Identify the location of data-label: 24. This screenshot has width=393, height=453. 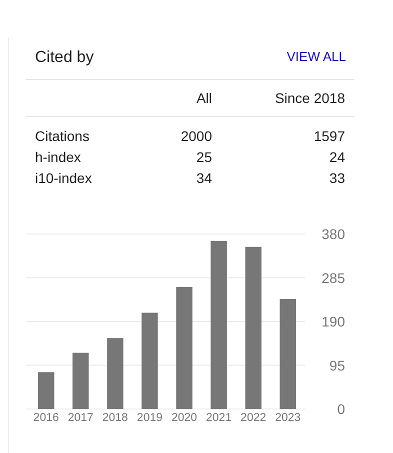
(337, 157).